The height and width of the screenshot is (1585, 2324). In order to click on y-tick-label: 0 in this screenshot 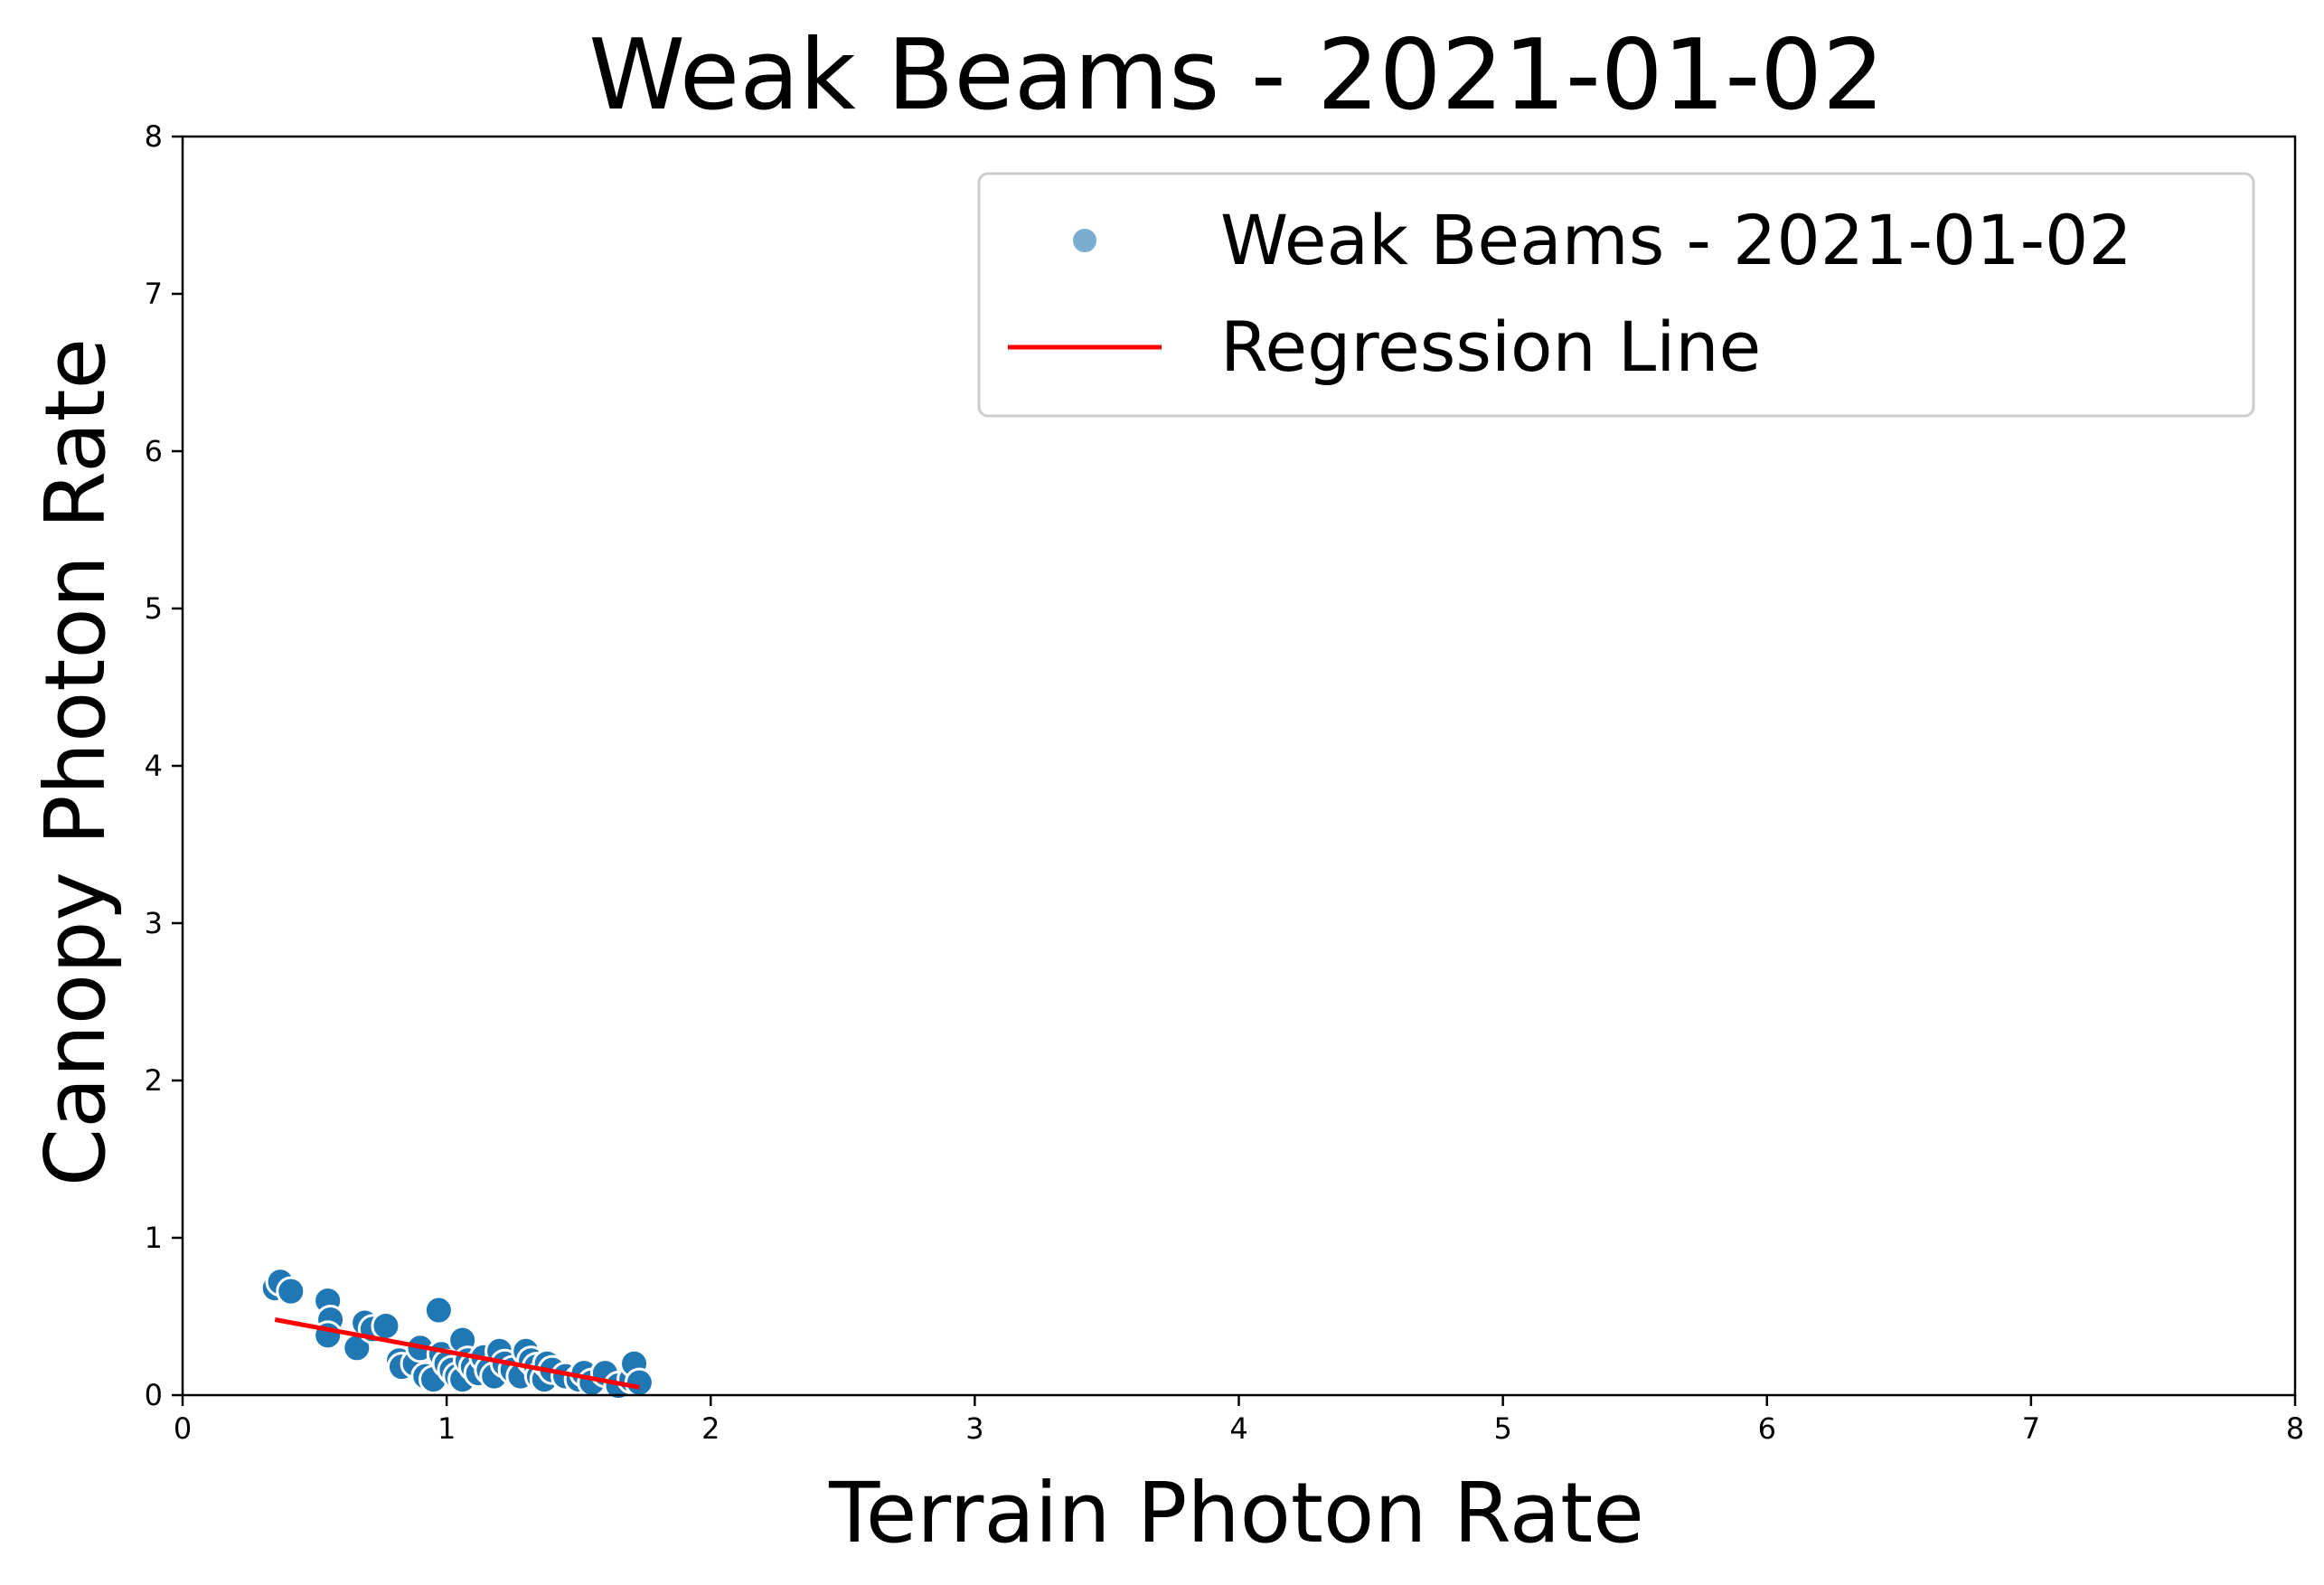, I will do `click(154, 1395)`.